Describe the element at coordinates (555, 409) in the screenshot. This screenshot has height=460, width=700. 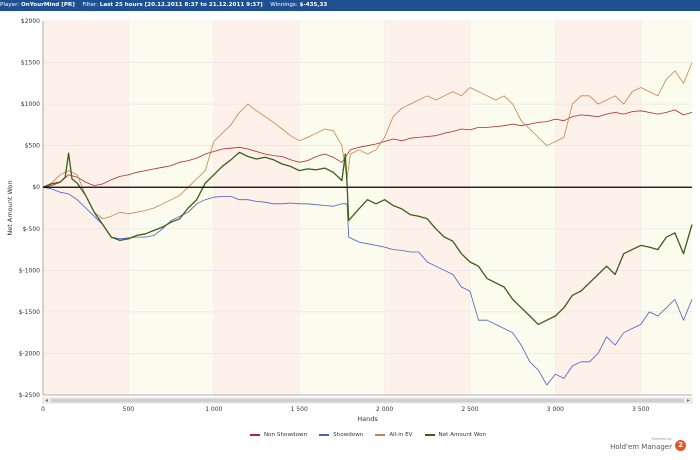
I see `x-tick-label: 3 000` at that location.